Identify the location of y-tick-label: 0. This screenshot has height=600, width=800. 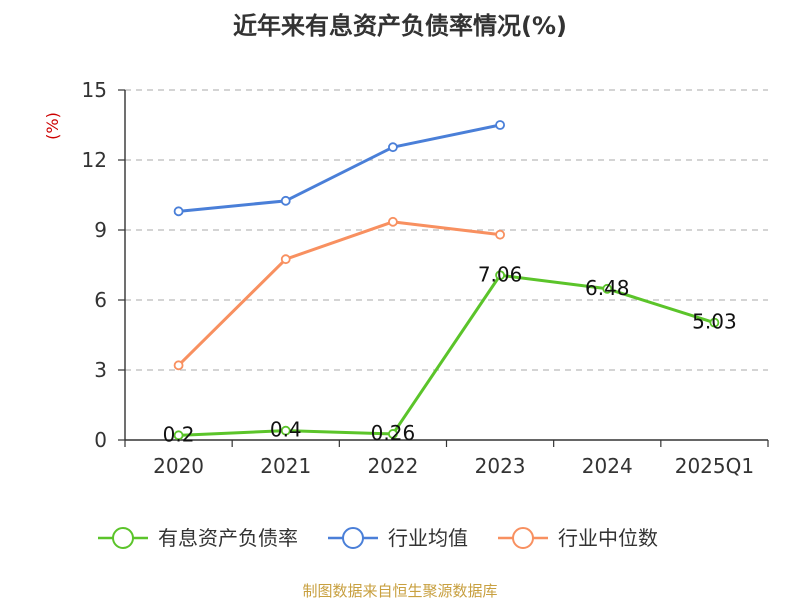
(100, 440).